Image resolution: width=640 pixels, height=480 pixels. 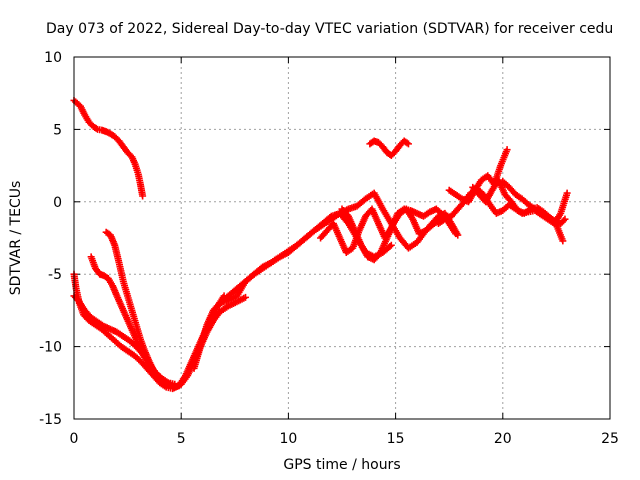 I want to click on y-tick-label: 10, so click(x=53, y=58).